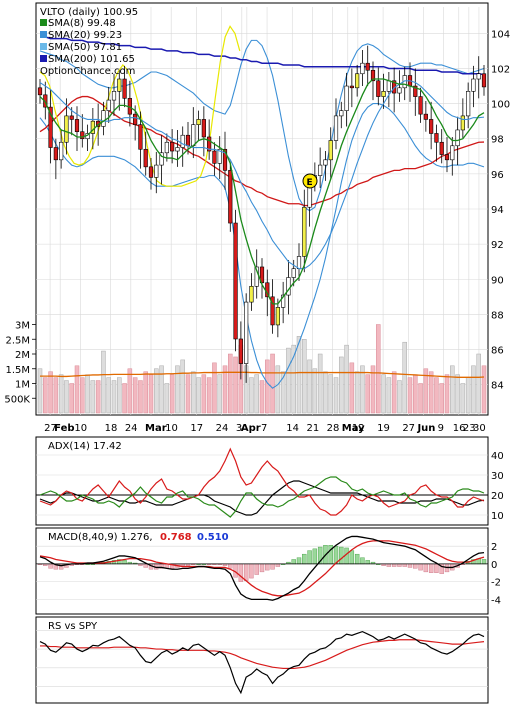 Image resolution: width=526 pixels, height=706 pixels. Describe the element at coordinates (494, 547) in the screenshot. I see `macd-tick-label: 2` at that location.